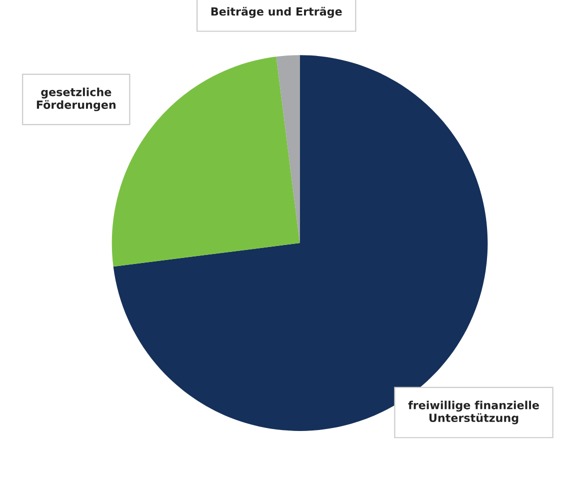 This screenshot has height=497, width=564. I want to click on slice-label: Beiträge und Erträge, so click(276, 12).